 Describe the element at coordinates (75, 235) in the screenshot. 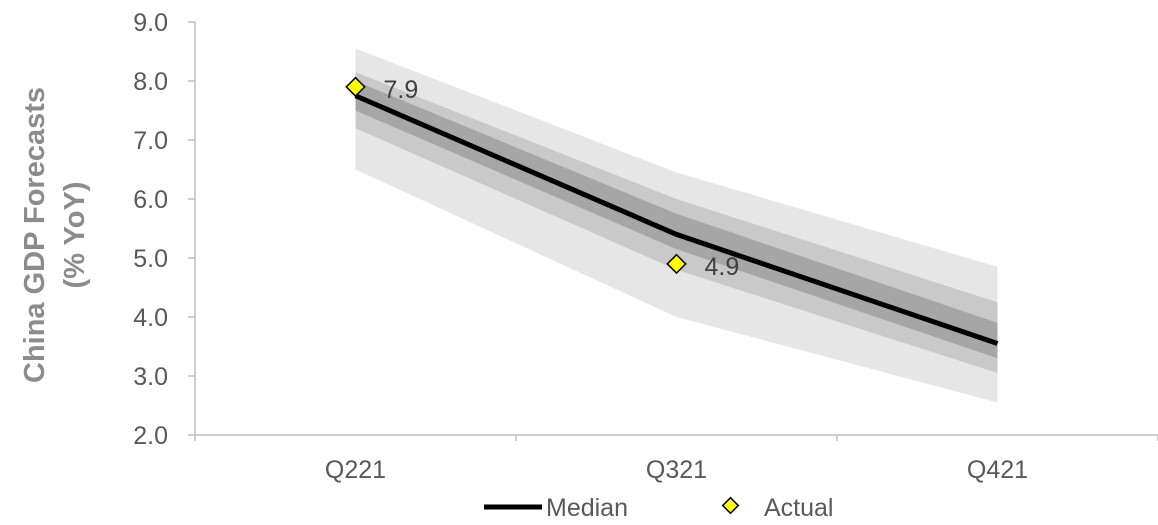

I see `y-axis-title-line2: (% YoY)` at that location.